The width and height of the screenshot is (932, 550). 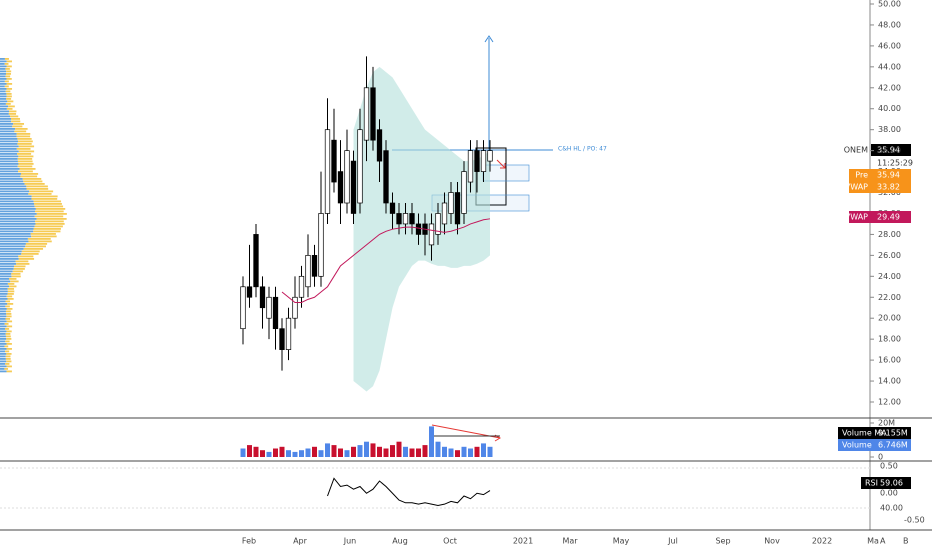 What do you see at coordinates (889, 466) in the screenshot?
I see `rsi-axis-label: 0.50` at bounding box center [889, 466].